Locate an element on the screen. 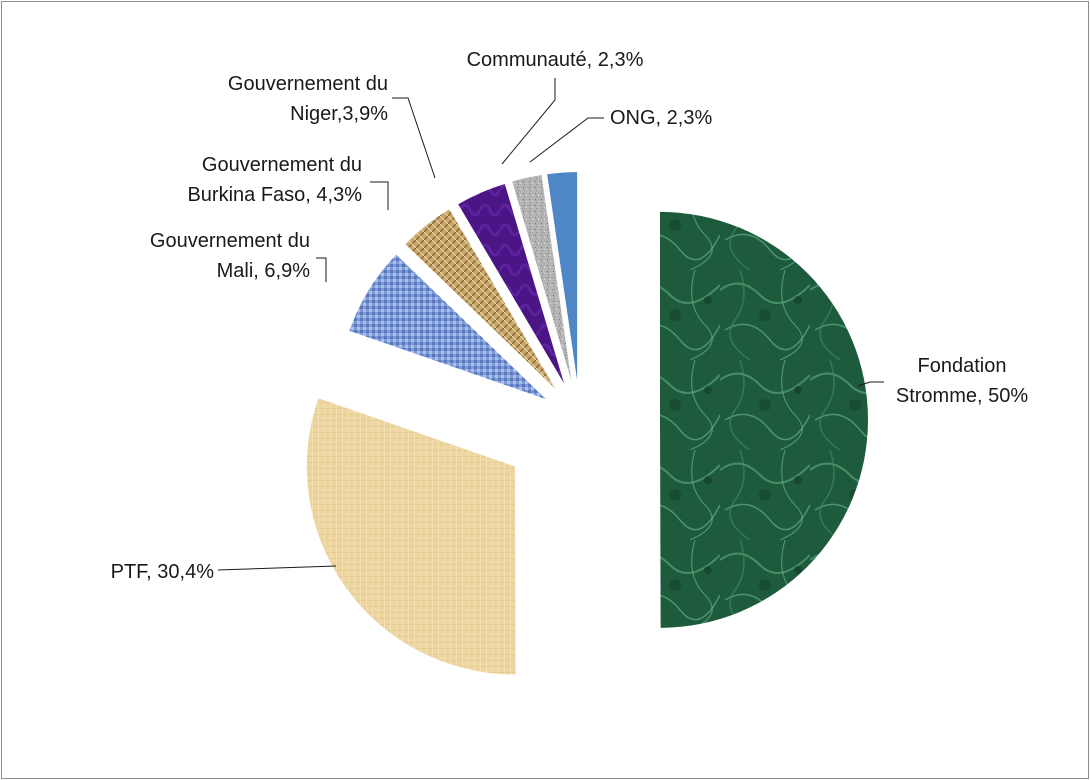 The image size is (1090, 780). slice-label: Communauté, 2,3% is located at coordinates (555, 60).